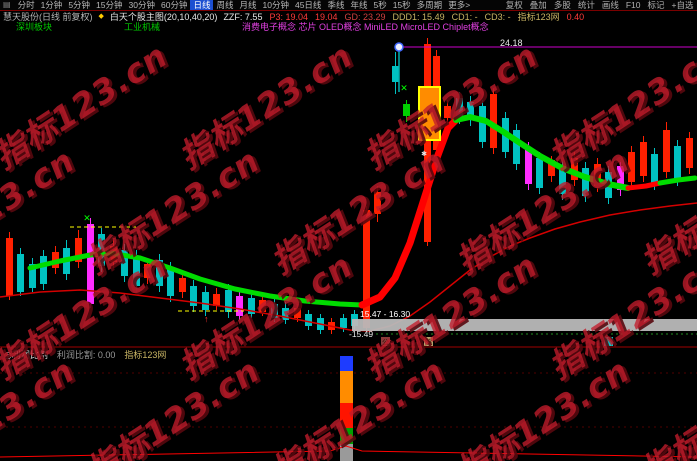 The height and width of the screenshot is (461, 697). I want to click on period-tab-季线: 季线, so click(336, 5).